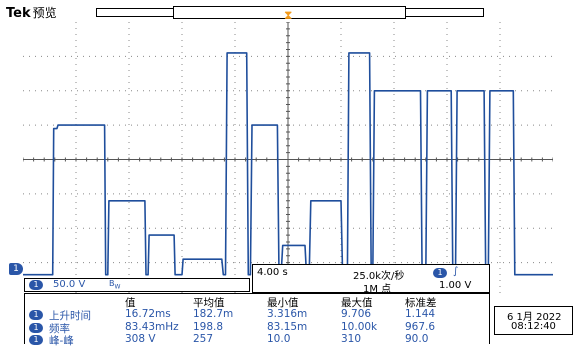 The width and height of the screenshot is (573, 348). What do you see at coordinates (148, 314) in the screenshot?
I see `row-value: 16.72ms` at bounding box center [148, 314].